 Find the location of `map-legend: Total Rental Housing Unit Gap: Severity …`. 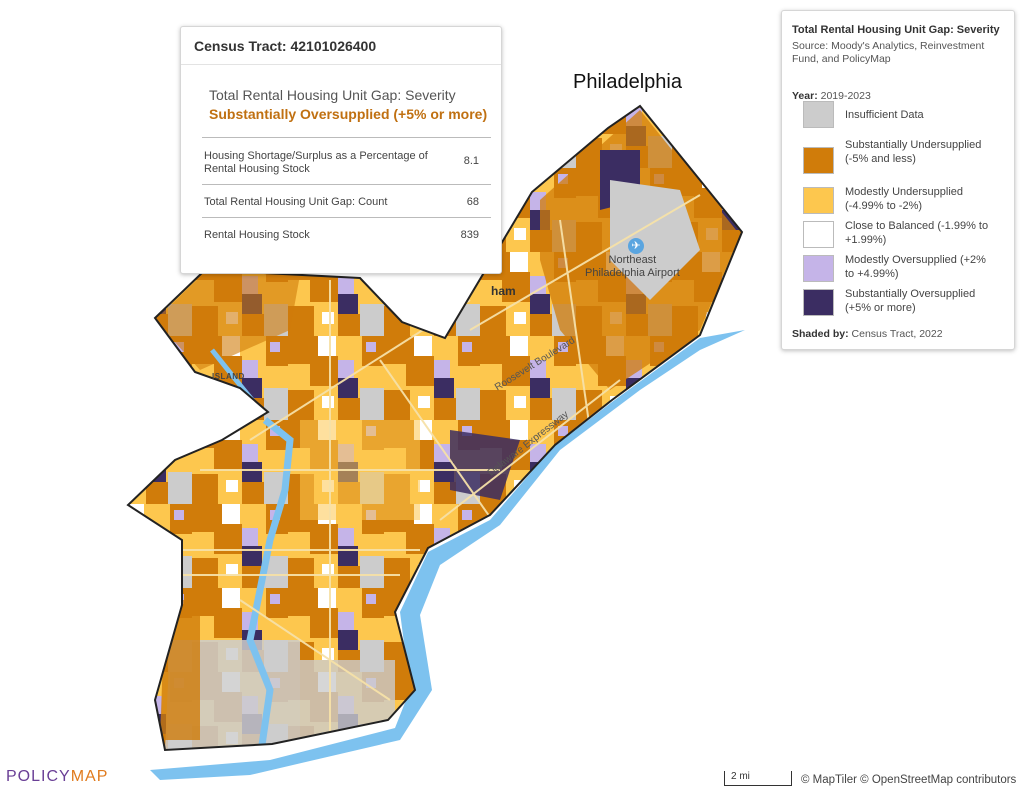

map-legend: Total Rental Housing Unit Gap: Severity … is located at coordinates (898, 180).